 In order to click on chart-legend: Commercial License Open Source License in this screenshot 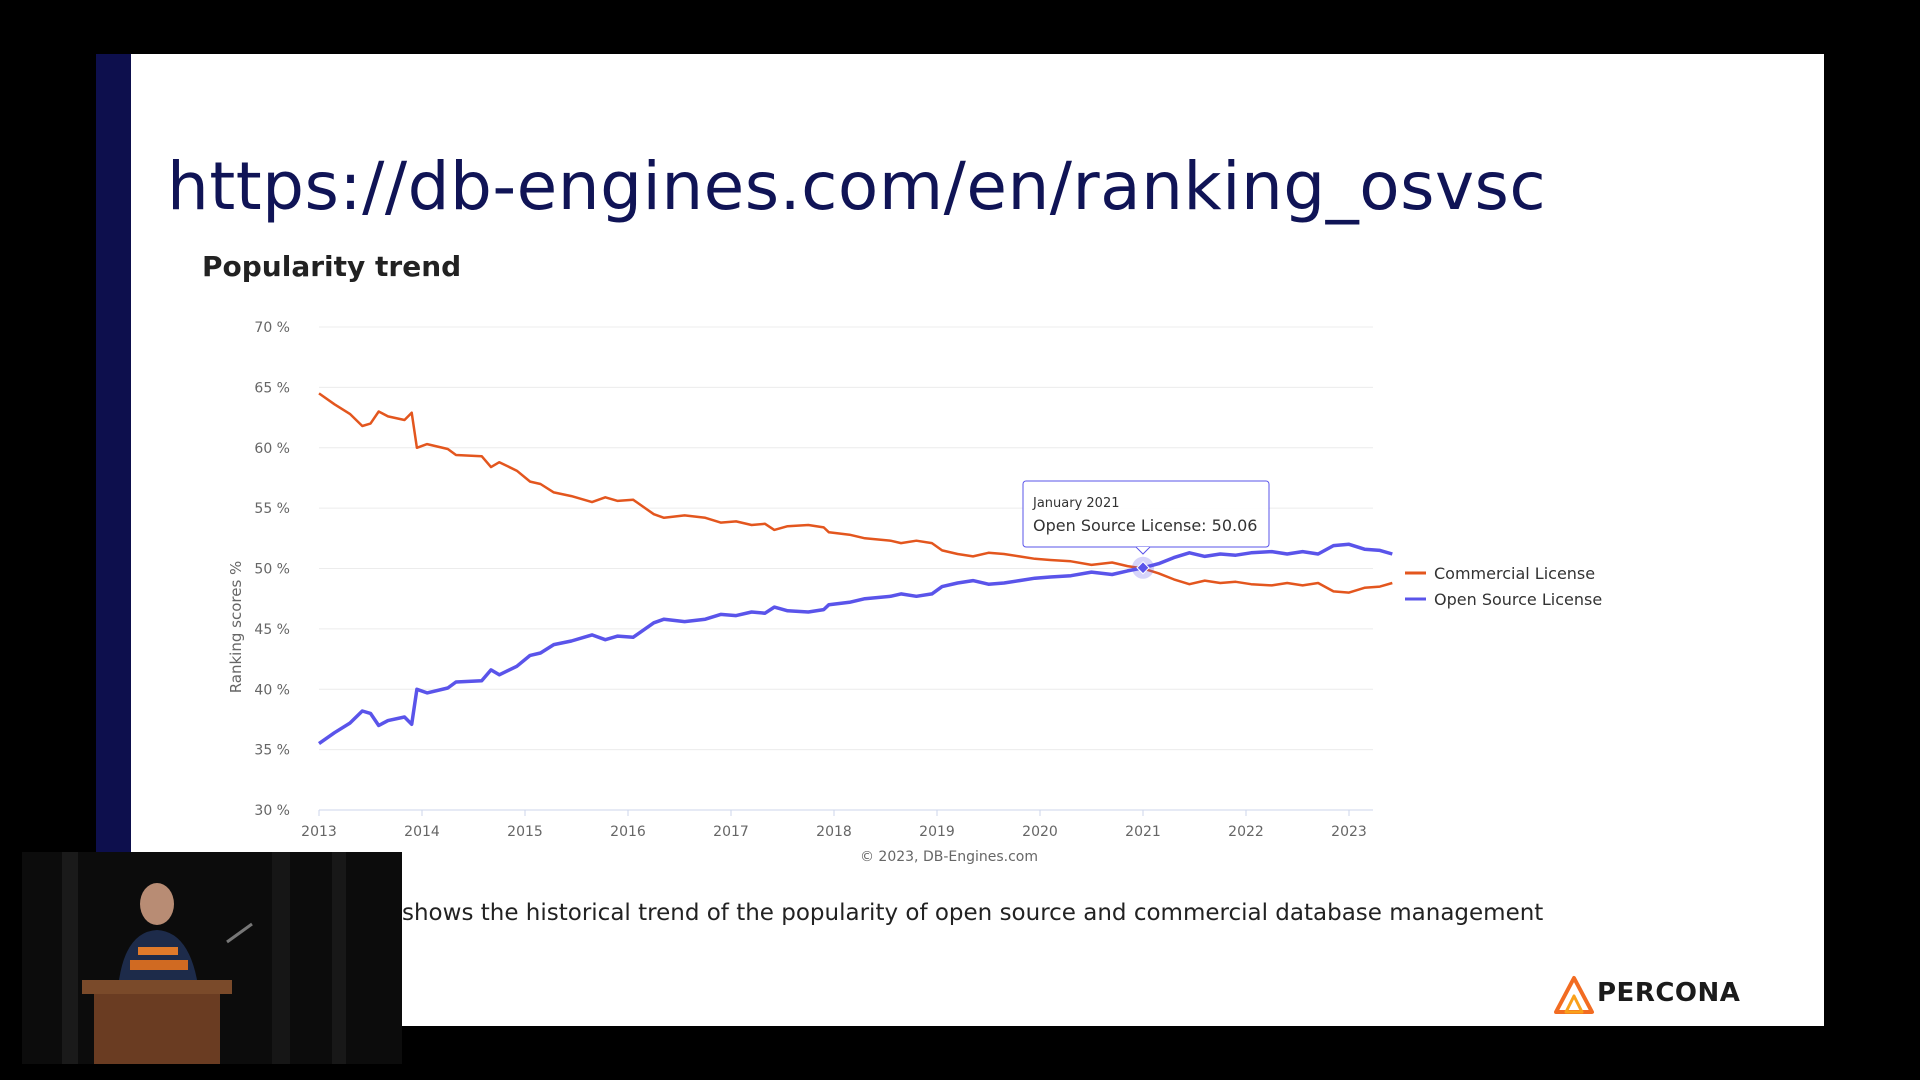, I will do `click(1503, 586)`.